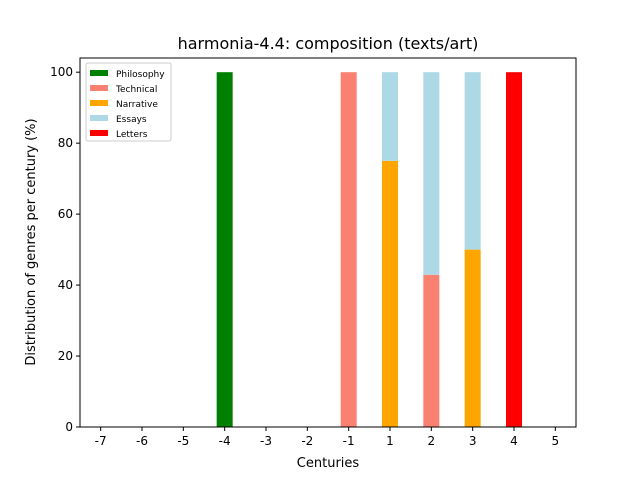 Image resolution: width=640 pixels, height=480 pixels. What do you see at coordinates (514, 441) in the screenshot?
I see `x-tick-label: 4` at bounding box center [514, 441].